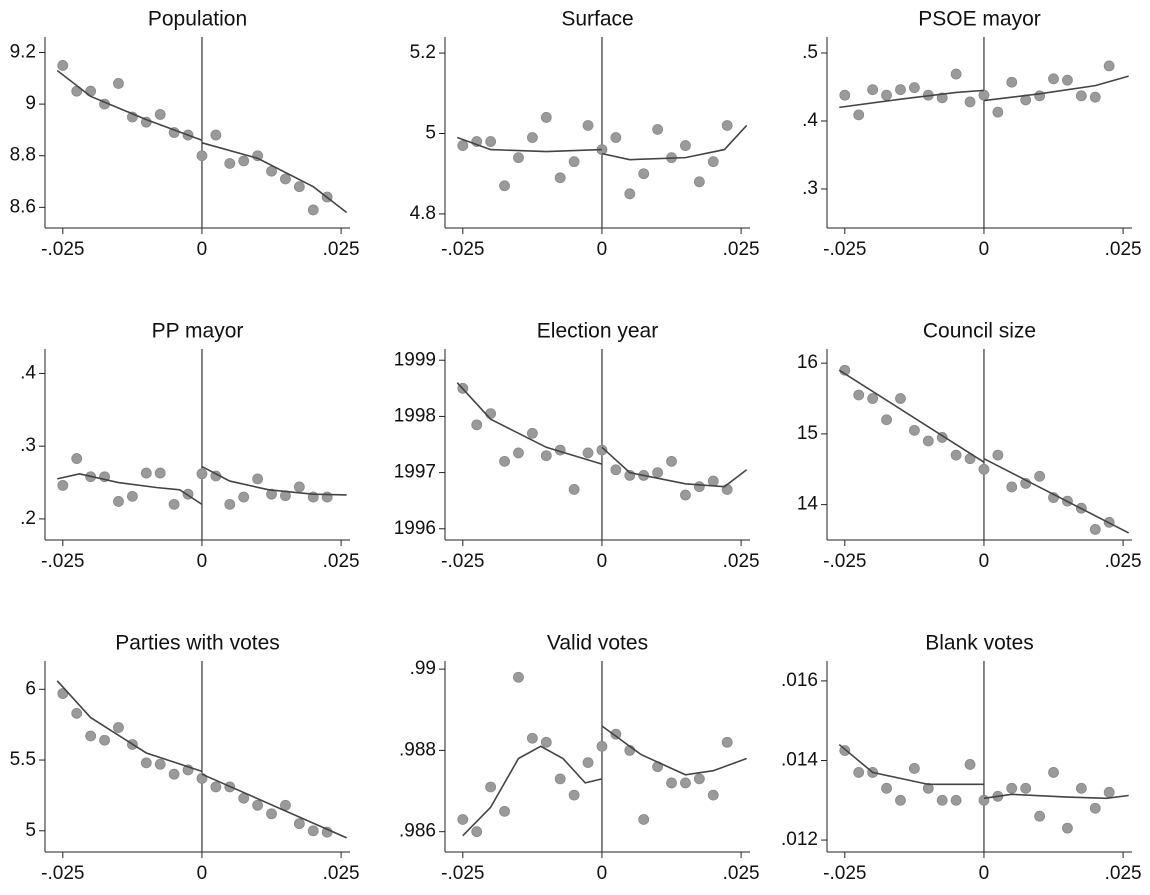 This screenshot has width=1150, height=895. I want to click on panel: Election year 1996 1997 1998 1999 -.025 0 .025, so click(577, 446).